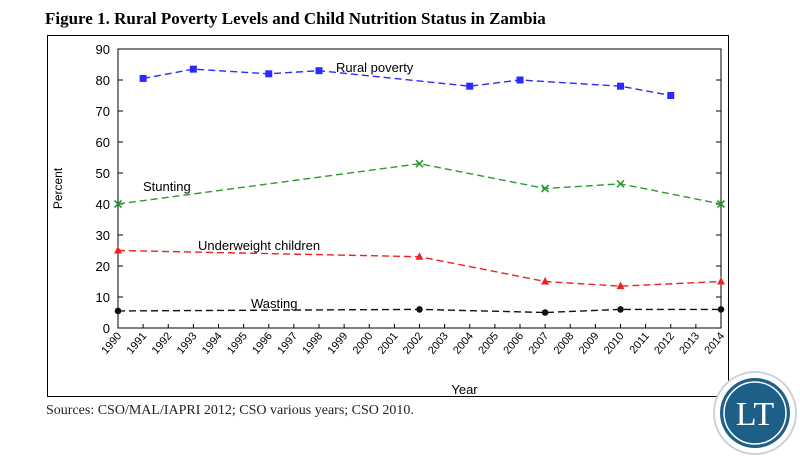 This screenshot has height=462, width=800. What do you see at coordinates (103, 111) in the screenshot?
I see `y-tick-label: 70` at bounding box center [103, 111].